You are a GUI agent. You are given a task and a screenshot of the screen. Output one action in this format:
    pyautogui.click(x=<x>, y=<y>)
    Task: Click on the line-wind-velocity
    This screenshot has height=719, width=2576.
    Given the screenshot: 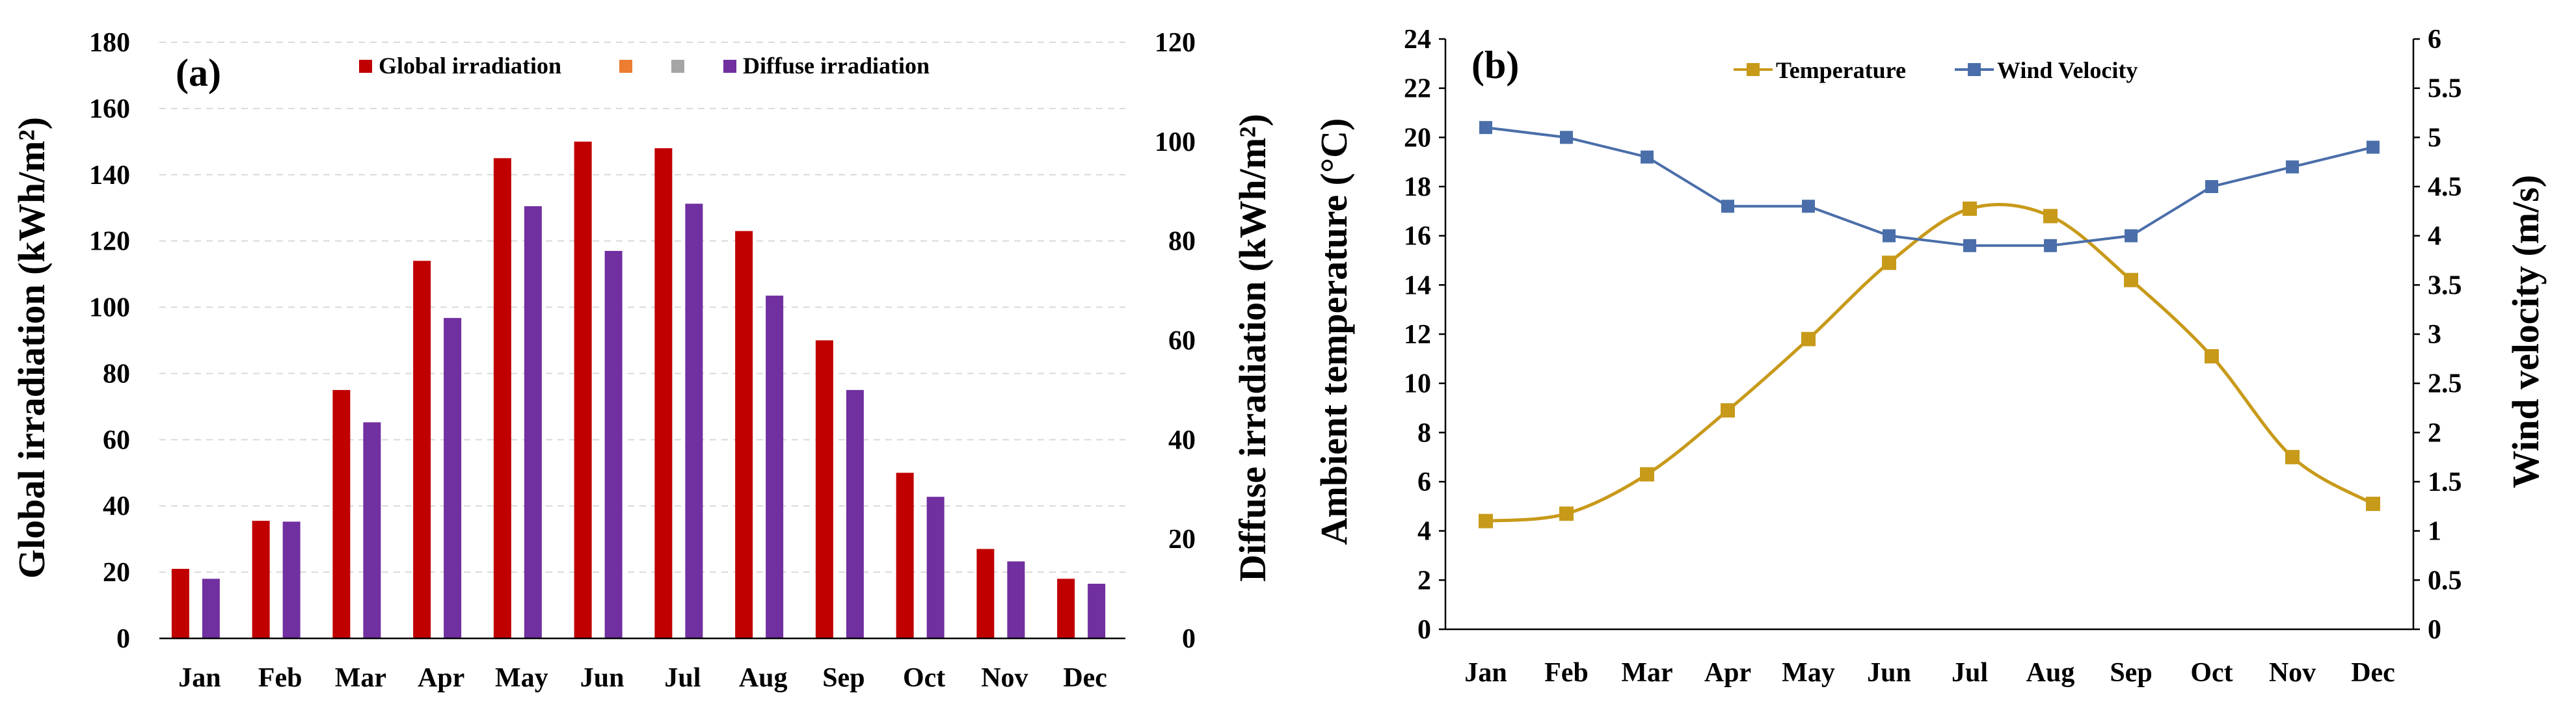 What is the action you would take?
    pyautogui.click(x=1929, y=187)
    